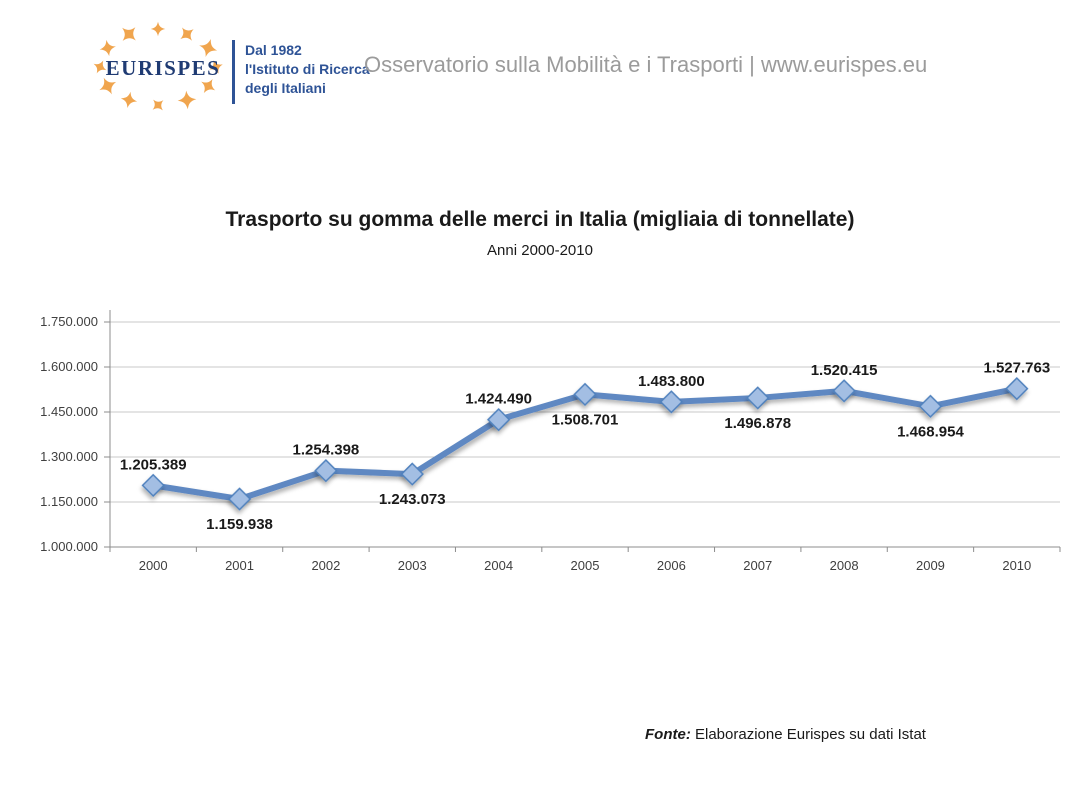 This screenshot has height=810, width=1080. Describe the element at coordinates (69, 411) in the screenshot. I see `y-axis-tick-label: 1.450.000` at that location.